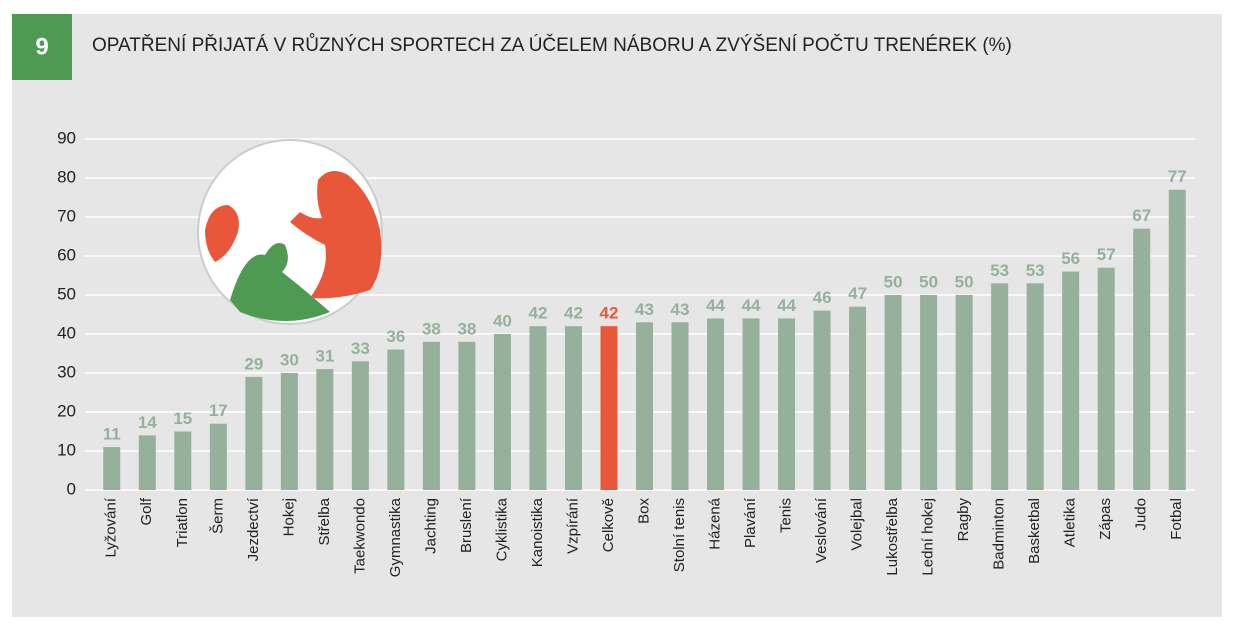 This screenshot has width=1234, height=635. What do you see at coordinates (822, 297) in the screenshot?
I see `value-label: 46` at bounding box center [822, 297].